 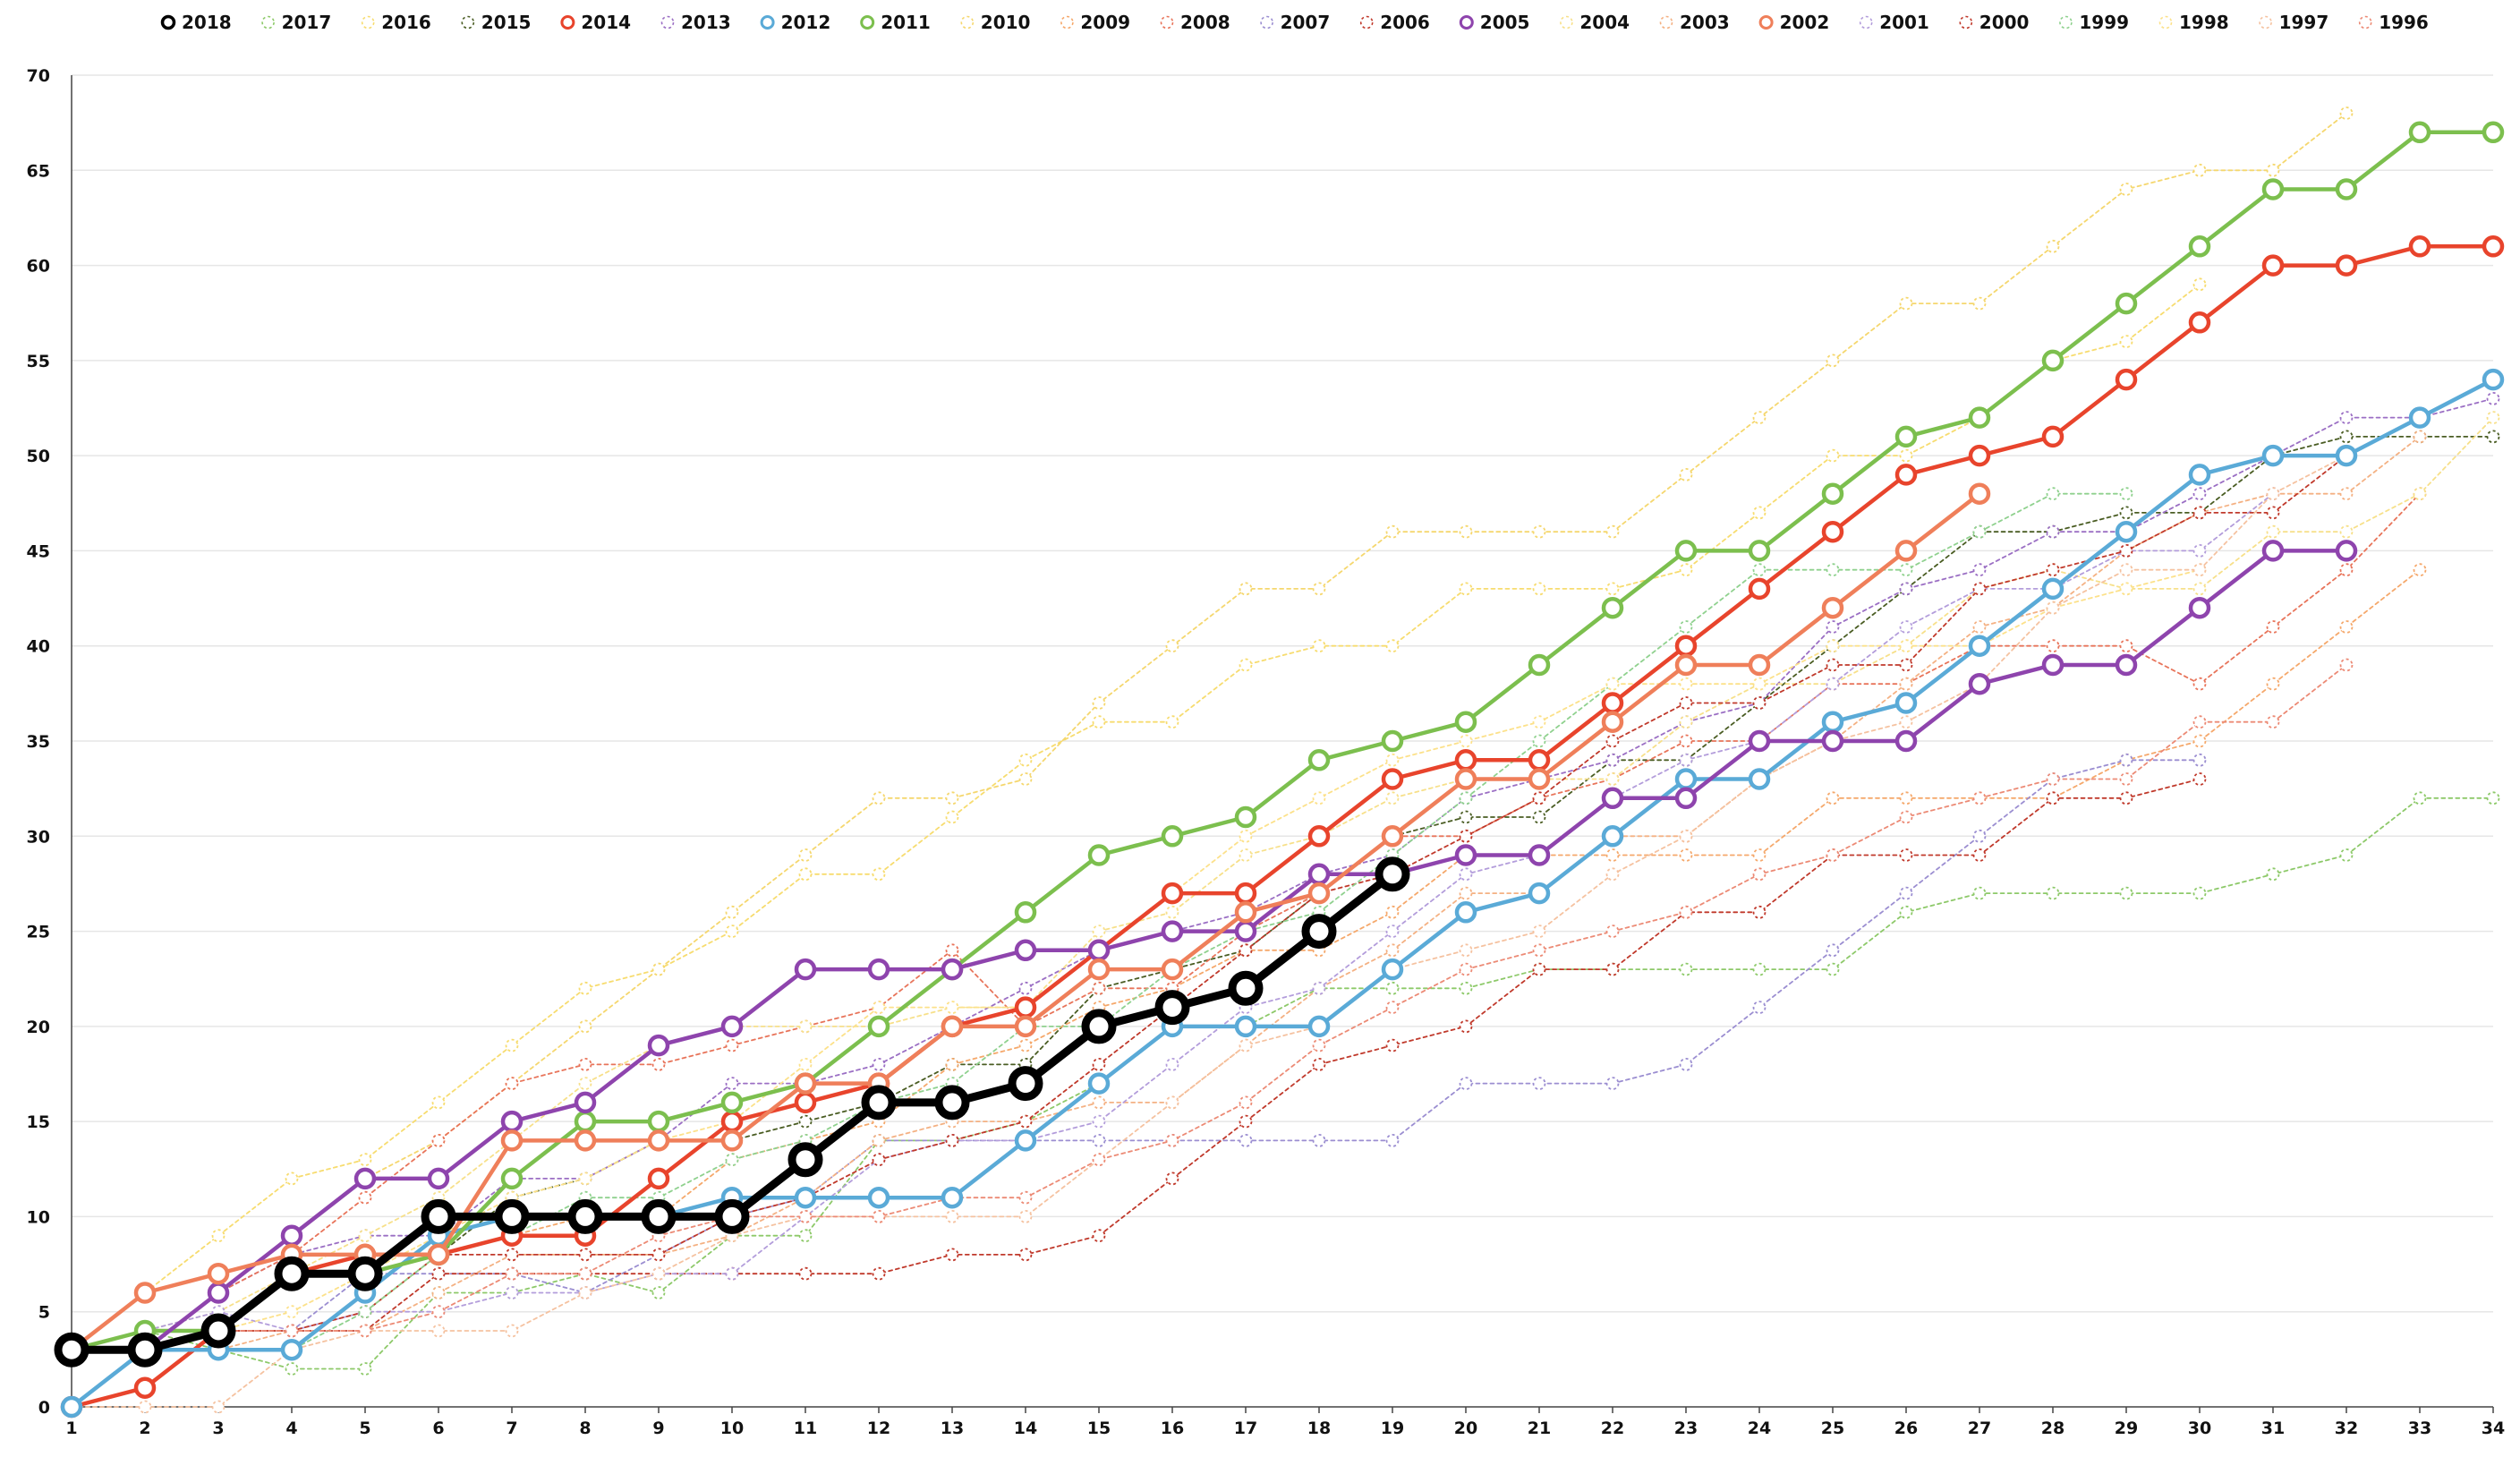 I want to click on legend-item-2006: 2006, so click(x=1394, y=23).